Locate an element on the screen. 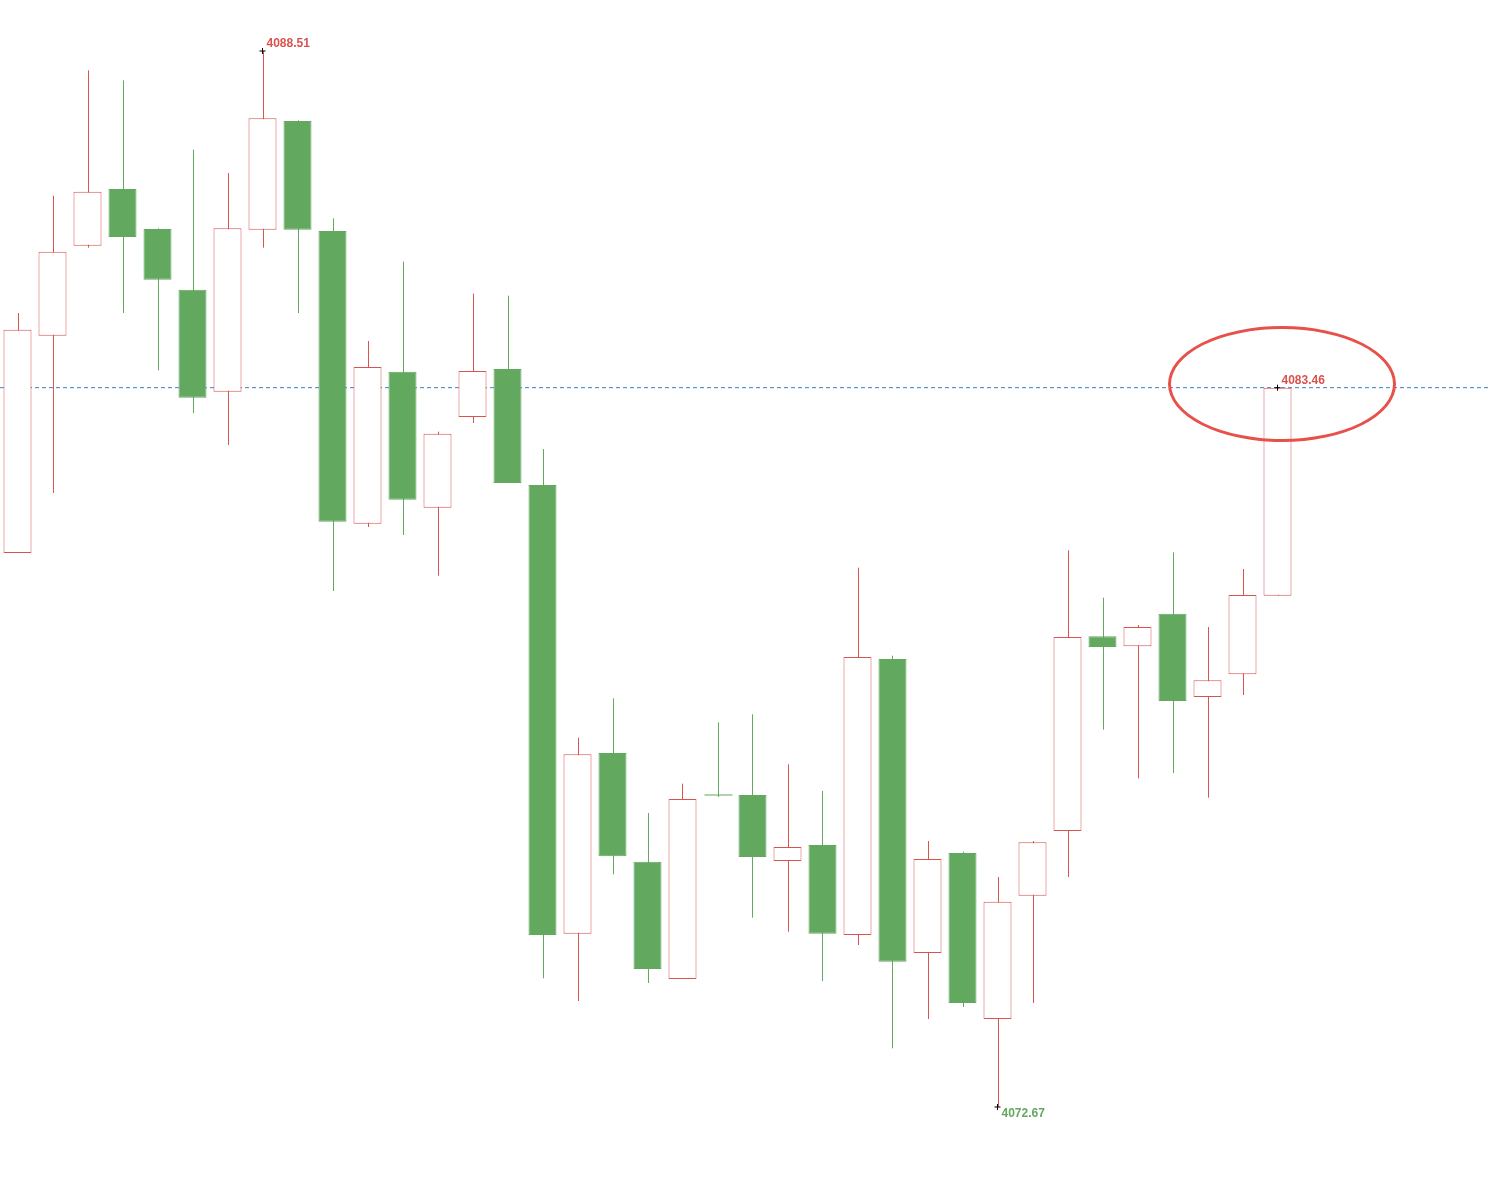  annotation: 4072.67 is located at coordinates (1023, 1113).